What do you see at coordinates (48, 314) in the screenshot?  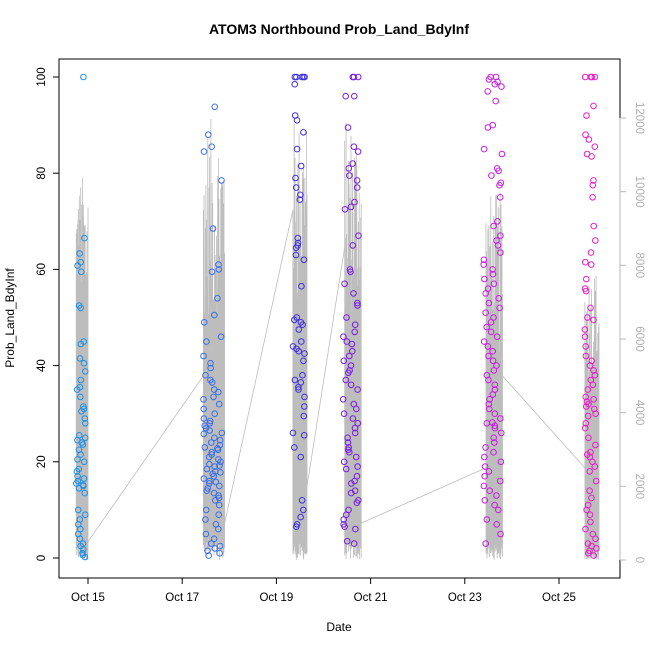 I see `y-axis: 0 20 40 60 80 100` at bounding box center [48, 314].